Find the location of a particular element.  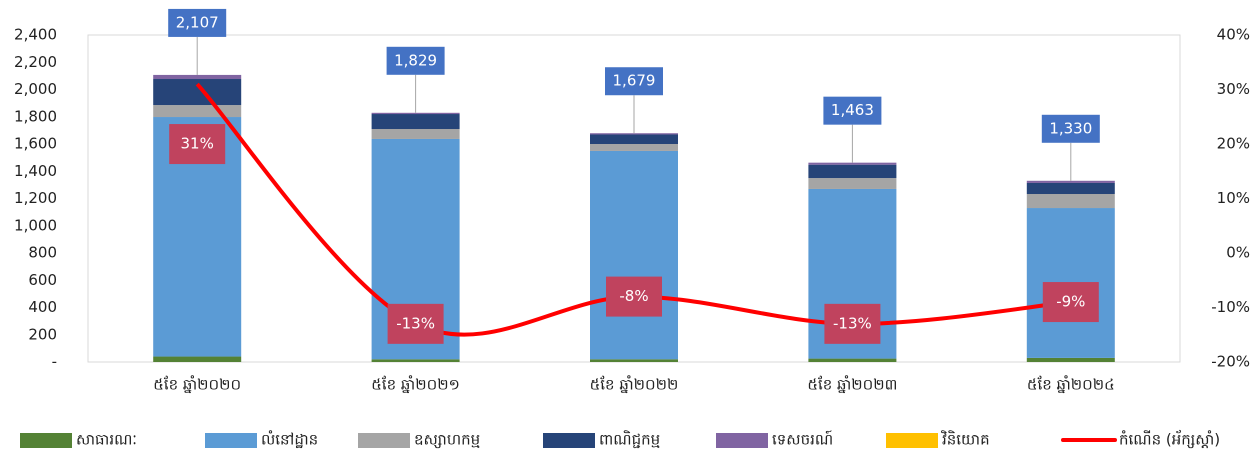

x-tick-label: ៥ខែ ឆ្នាំ២០២៤ is located at coordinates (1071, 384).